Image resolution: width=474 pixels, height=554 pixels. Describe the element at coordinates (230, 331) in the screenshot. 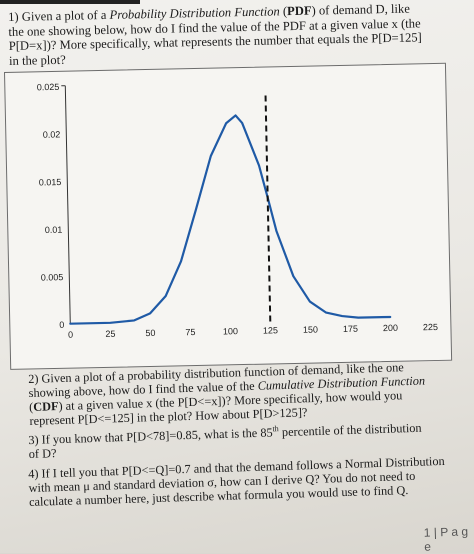

I see `x-tick-label-4: 100` at that location.